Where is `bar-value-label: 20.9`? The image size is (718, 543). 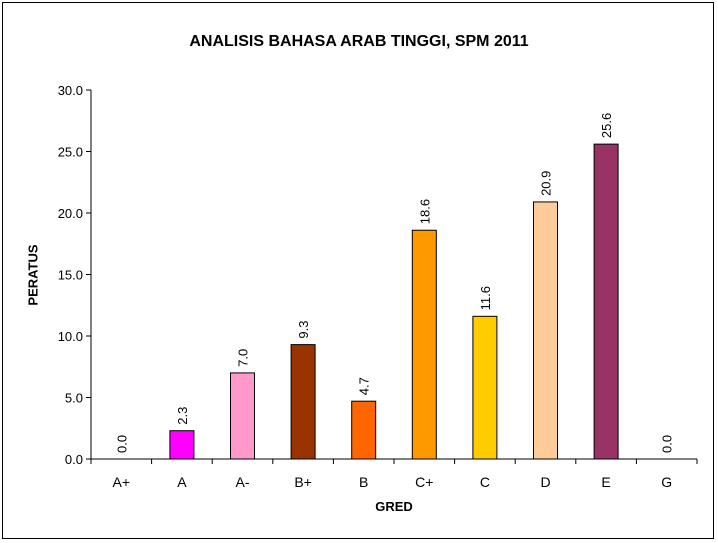 bar-value-label: 20.9 is located at coordinates (546, 183).